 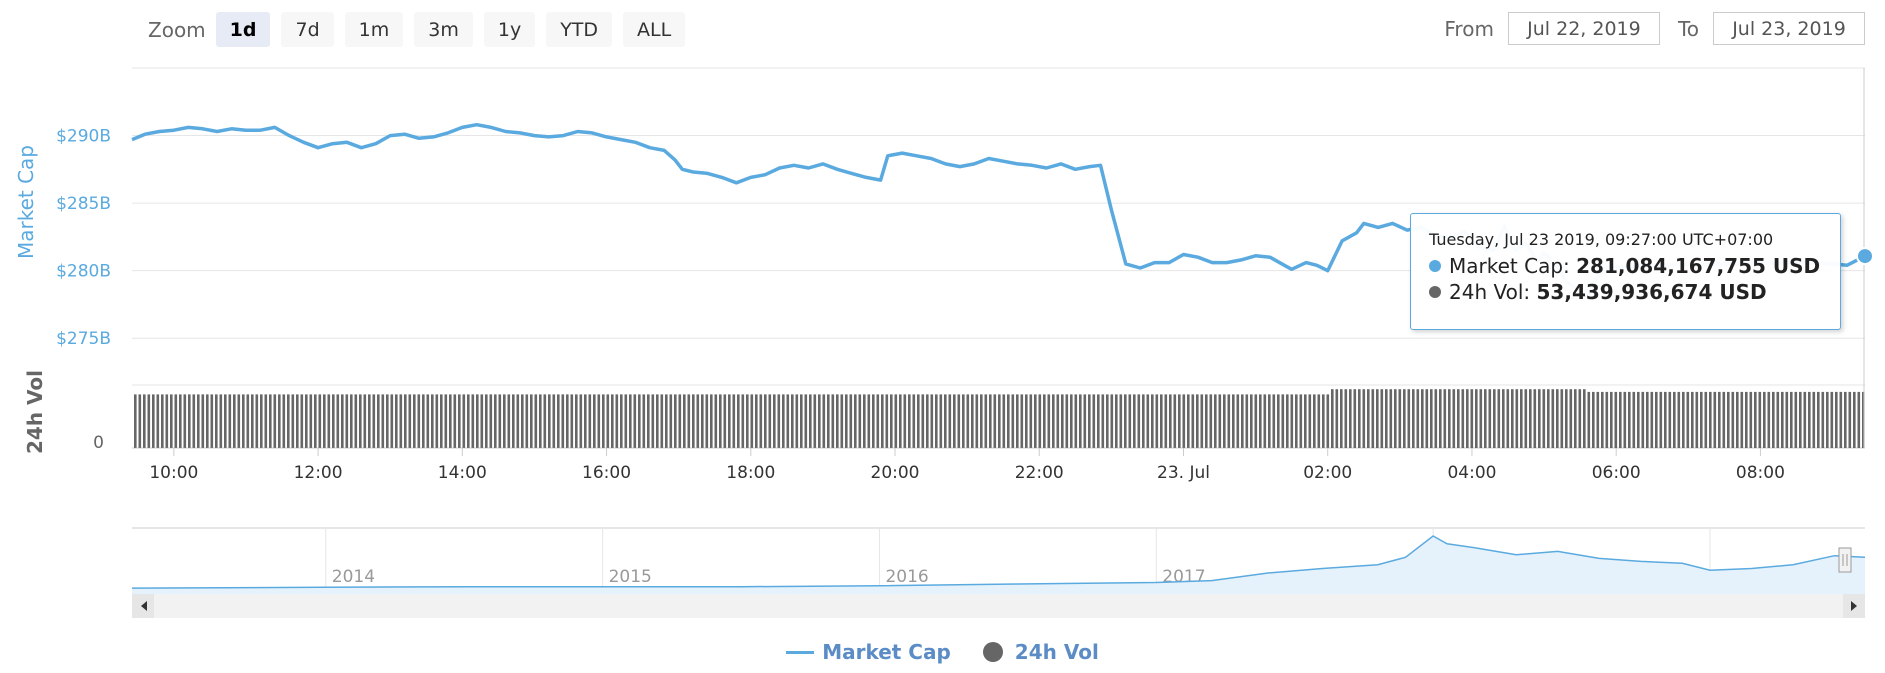 What do you see at coordinates (1039, 473) in the screenshot?
I see `x-tick-label: 22:00` at bounding box center [1039, 473].